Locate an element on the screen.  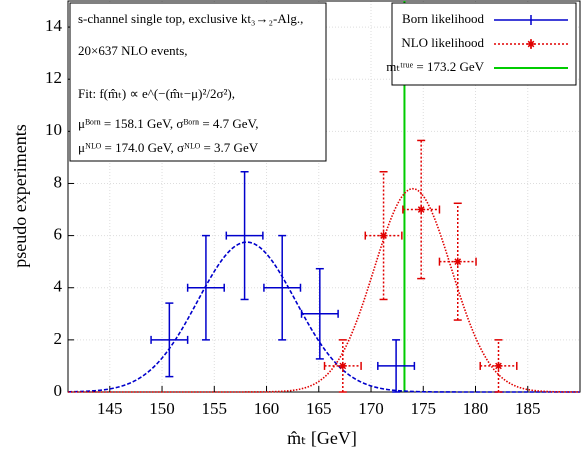
annotation: Fit: f(m̂ₜ) ∝ e^(−(m̂ₜ−μ)²/2σ²), is located at coordinates (156, 93).